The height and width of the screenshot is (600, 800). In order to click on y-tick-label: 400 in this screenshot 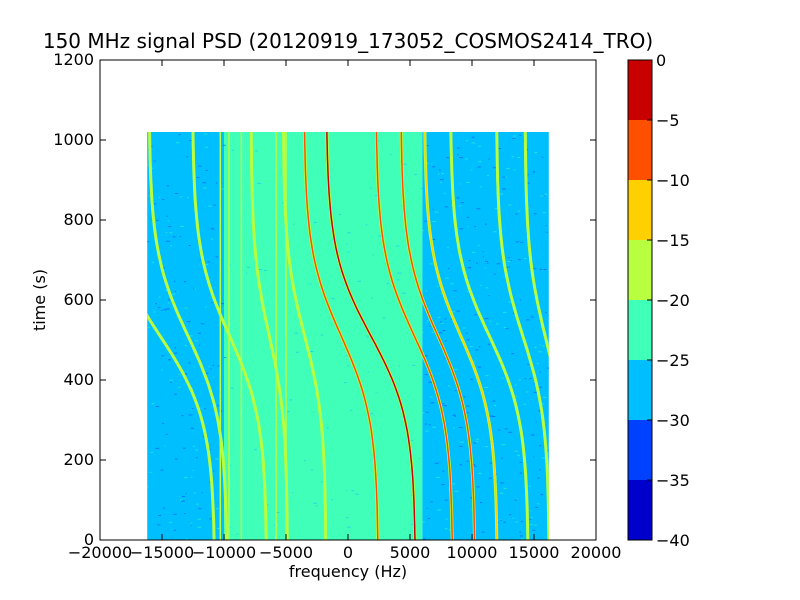, I will do `click(78, 379)`.